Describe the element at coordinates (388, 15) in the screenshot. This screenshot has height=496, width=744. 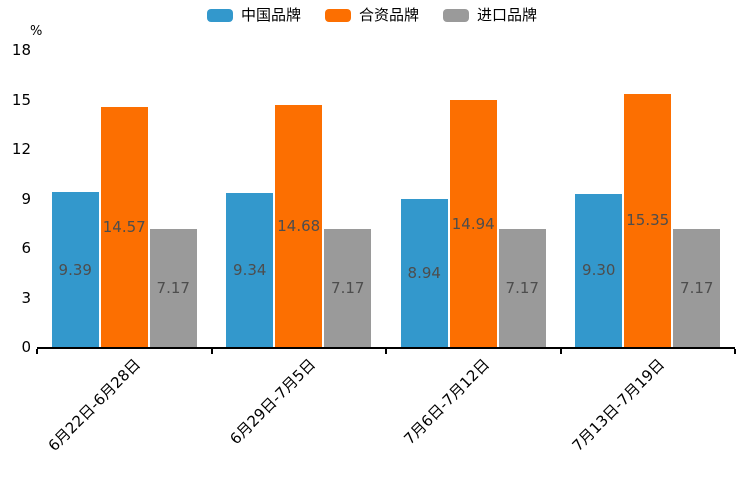
I see `legend-label-joint-venture-brand: 合资品牌` at that location.